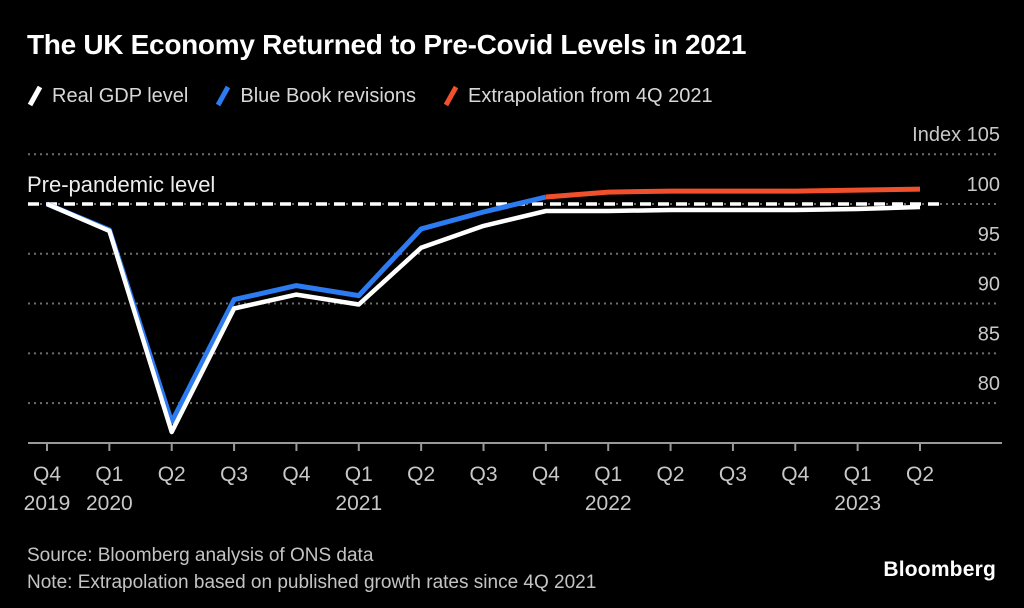 This screenshot has height=608, width=1024. What do you see at coordinates (121, 184) in the screenshot?
I see `pre-pandemic-annotation: Pre-pandemic level` at bounding box center [121, 184].